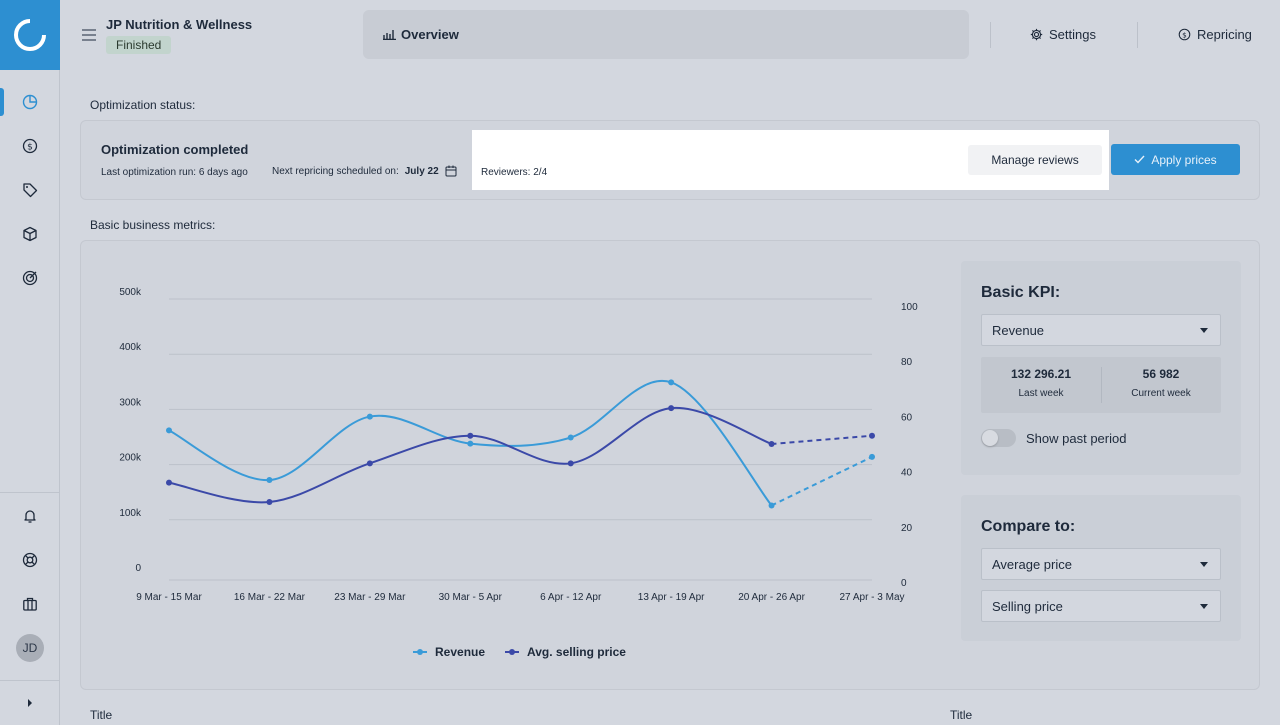 The image size is (1280, 725). What do you see at coordinates (1041, 393) in the screenshot?
I see `kpi-last-week-label: Last week` at bounding box center [1041, 393].